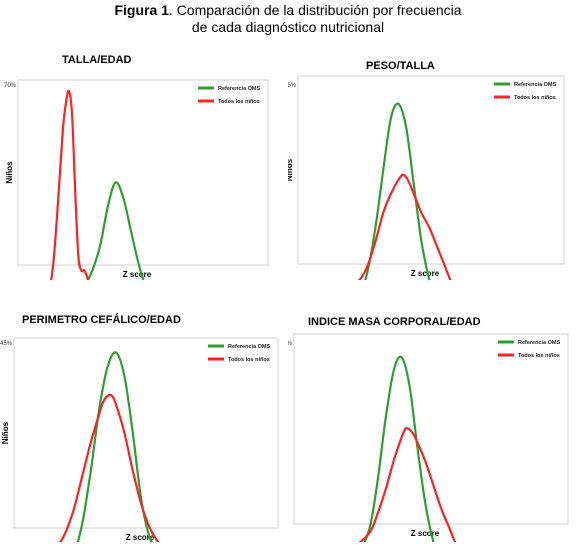 The height and width of the screenshot is (547, 576). What do you see at coordinates (394, 322) in the screenshot?
I see `chart-title: INDICE MASA CORPORAL/EDAD` at bounding box center [394, 322].